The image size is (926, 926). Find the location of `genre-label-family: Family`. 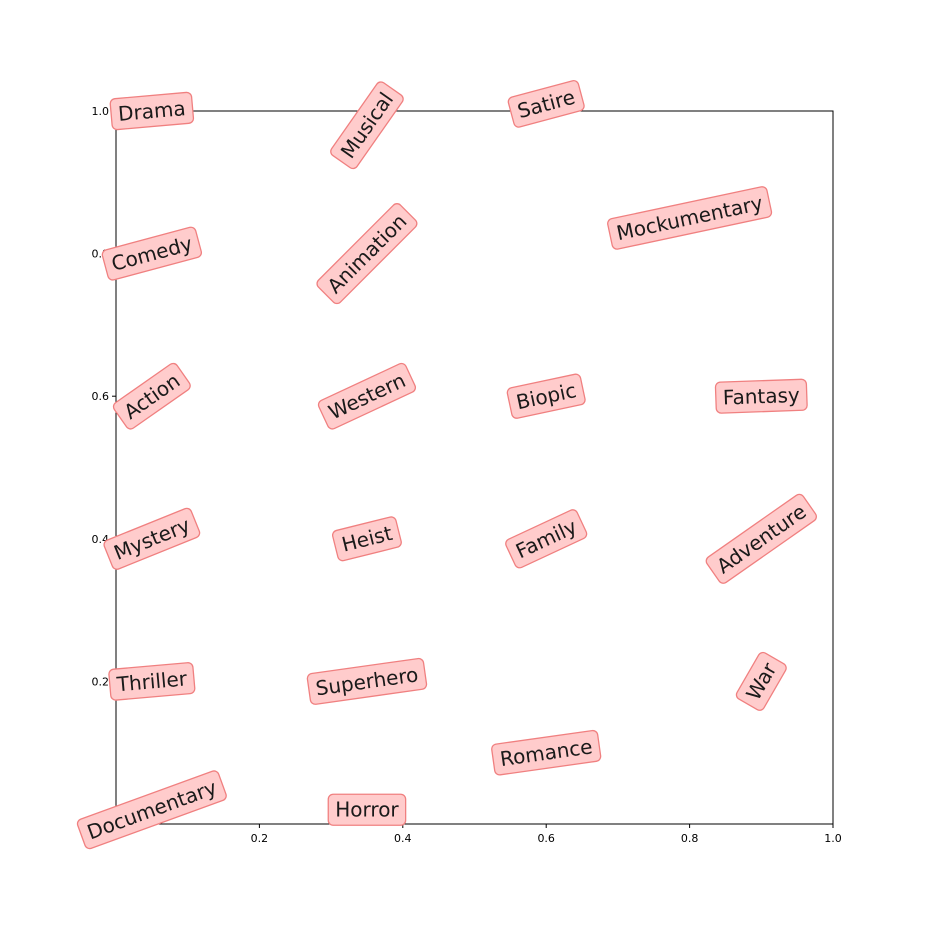

genre-label-family: Family is located at coordinates (546, 539).